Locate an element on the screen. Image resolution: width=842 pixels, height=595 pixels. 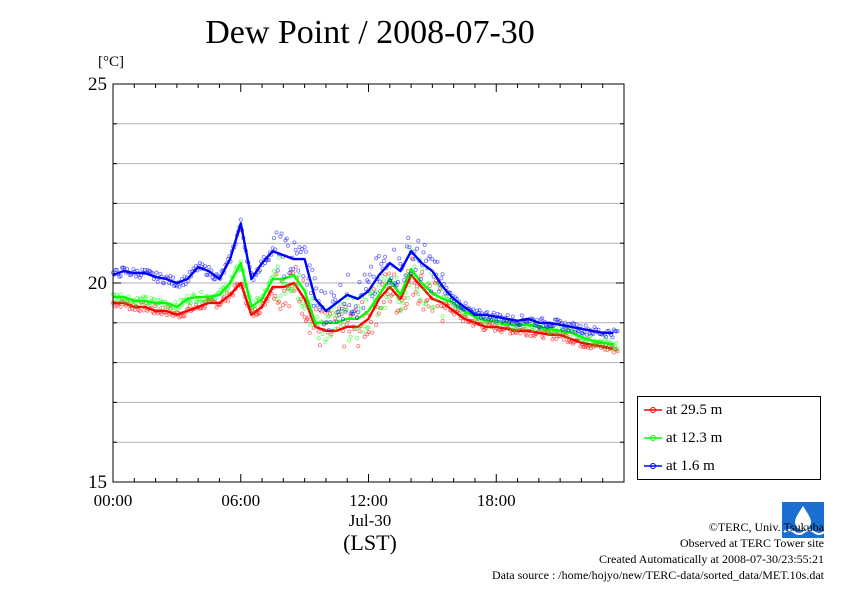
chart-title: Dew Point / 2008-07-30 is located at coordinates (370, 32).